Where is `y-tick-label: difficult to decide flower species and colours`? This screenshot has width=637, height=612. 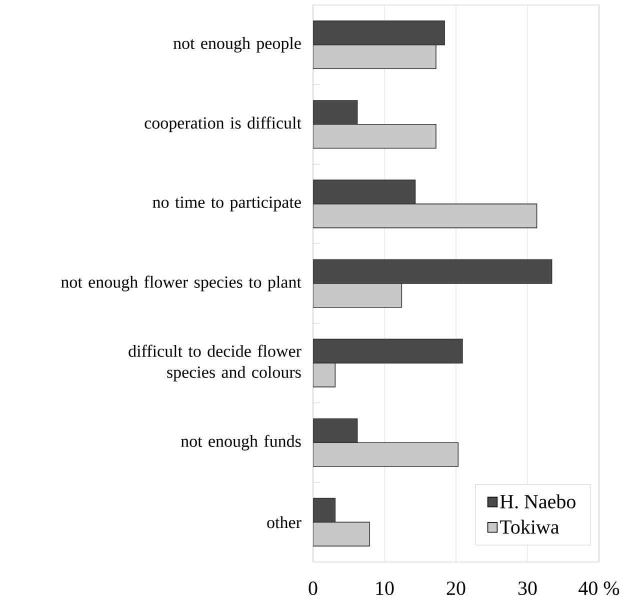 y-tick-label: difficult to decide flower species and colours is located at coordinates (215, 363).